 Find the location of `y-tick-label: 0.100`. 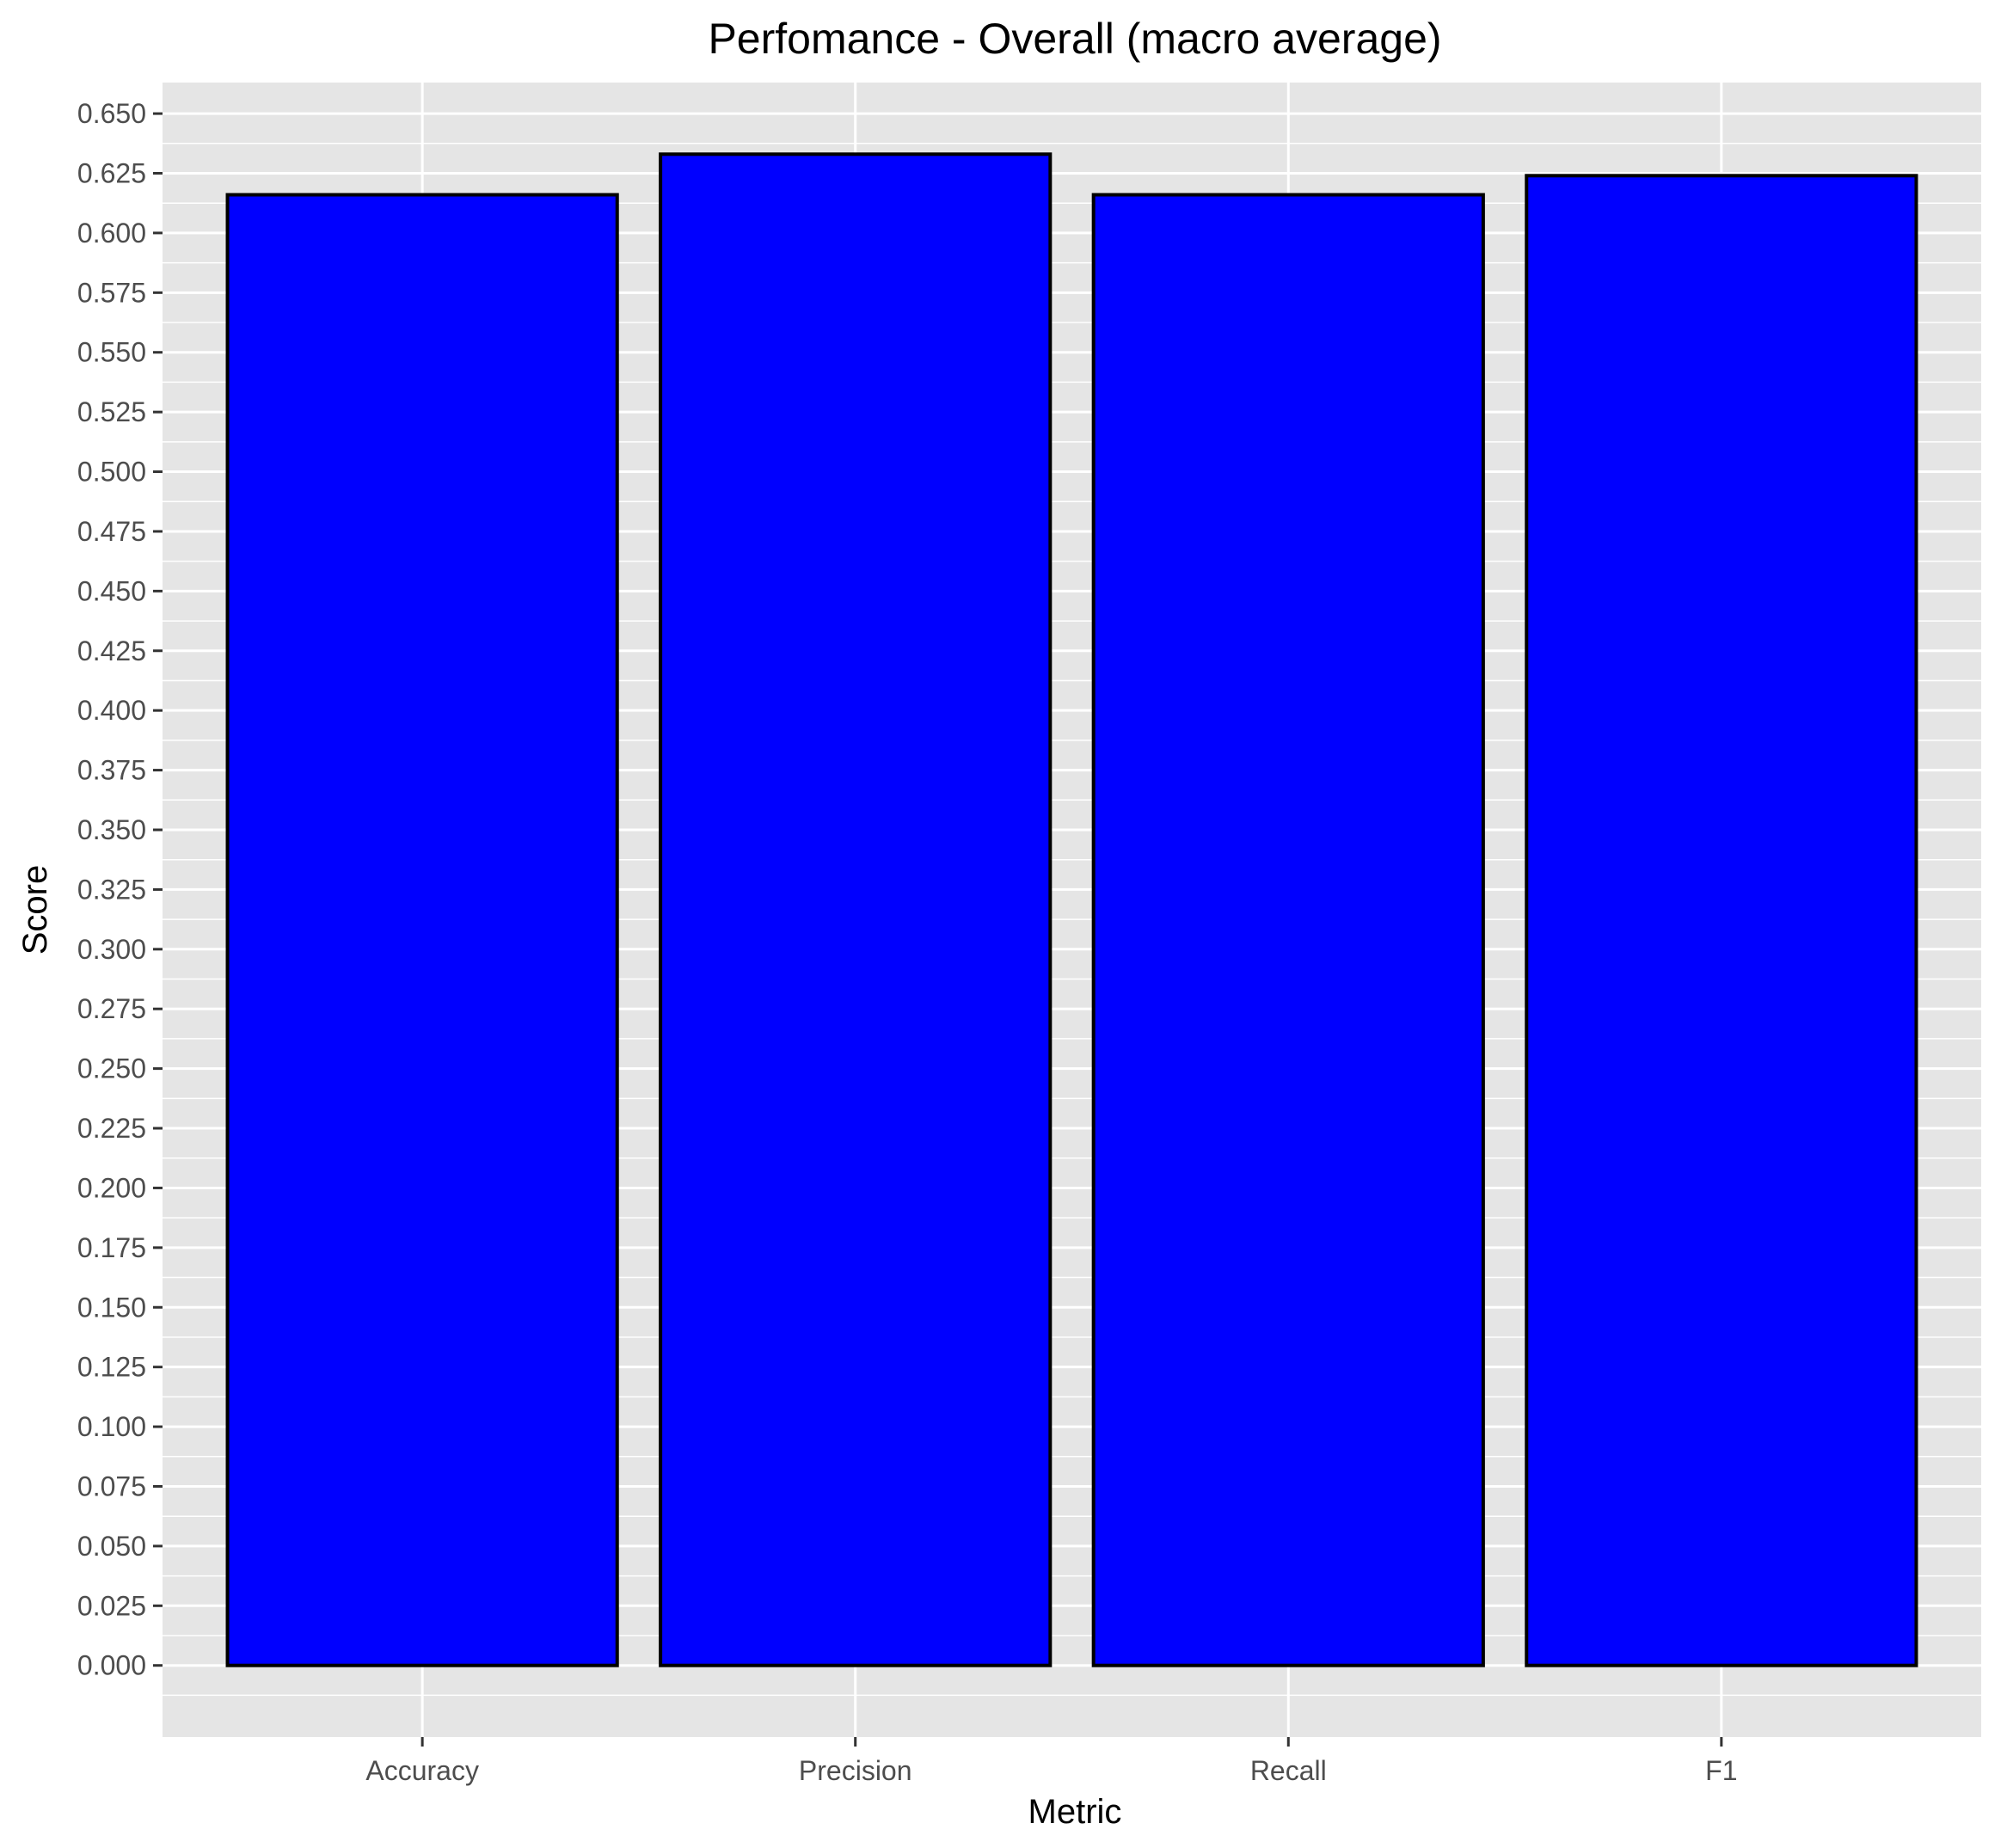

y-tick-label: 0.100 is located at coordinates (112, 1426).